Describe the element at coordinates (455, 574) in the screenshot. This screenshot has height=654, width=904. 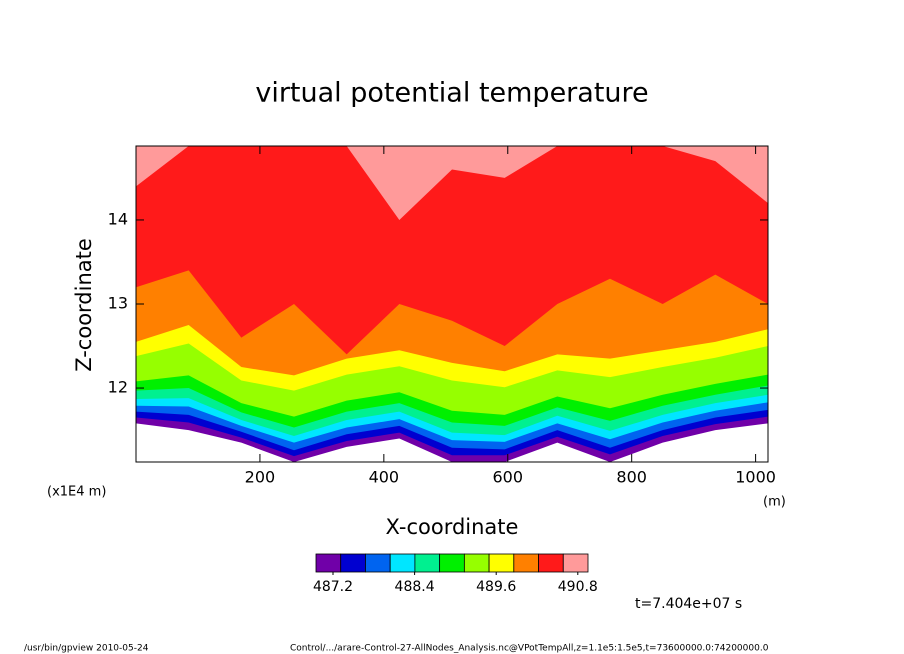
I see `colorbar: 487.2 488.4 489.6 490.8` at that location.